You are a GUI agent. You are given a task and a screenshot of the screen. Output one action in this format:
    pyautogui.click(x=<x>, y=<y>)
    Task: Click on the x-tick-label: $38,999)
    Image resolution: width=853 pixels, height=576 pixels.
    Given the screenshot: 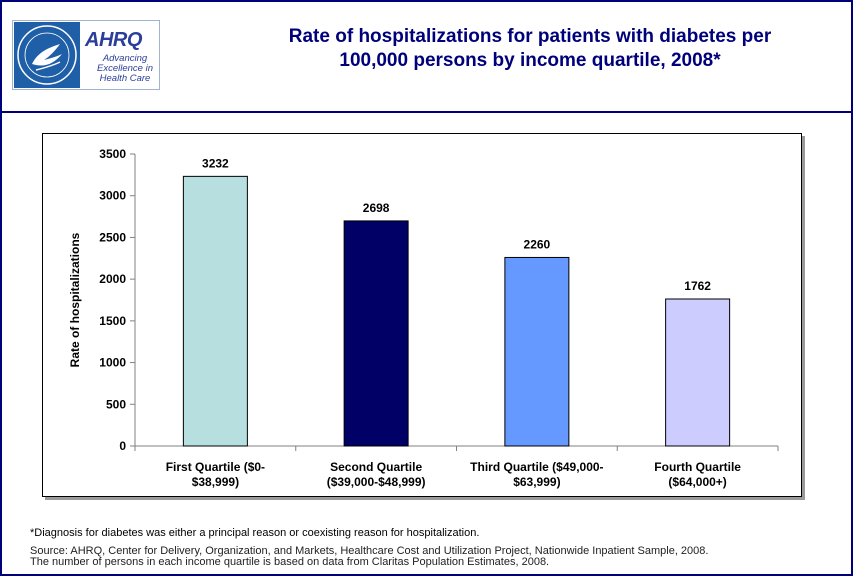 What is the action you would take?
    pyautogui.click(x=215, y=482)
    